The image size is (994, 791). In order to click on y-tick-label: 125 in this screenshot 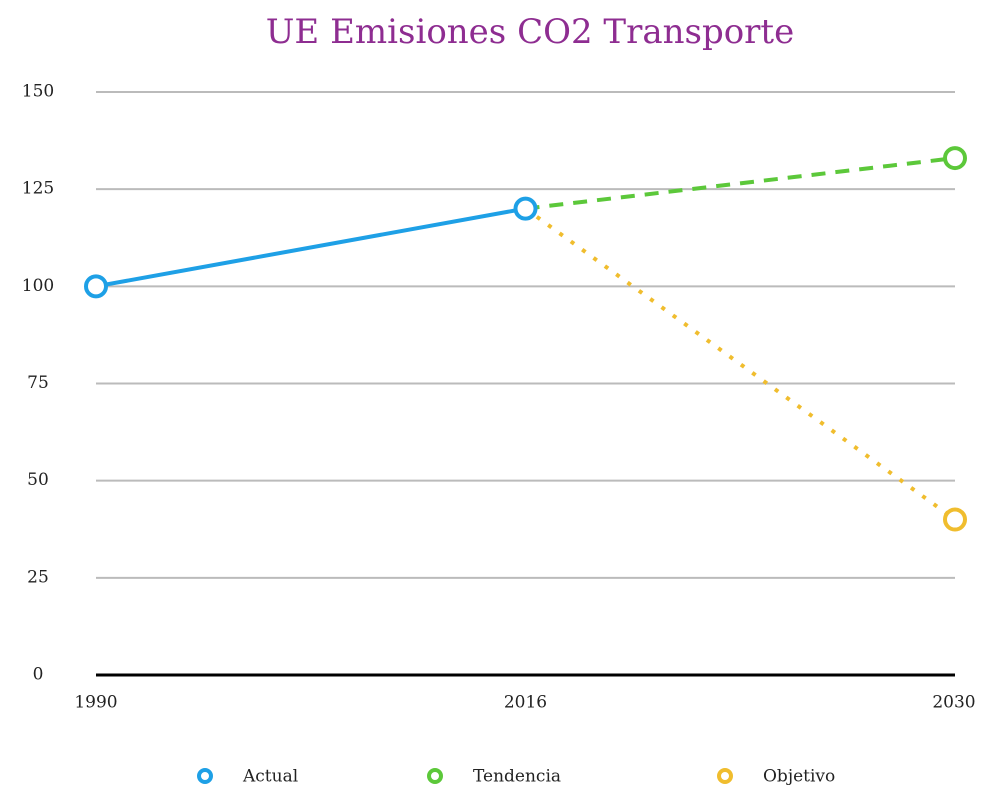, I will do `click(38, 189)`.